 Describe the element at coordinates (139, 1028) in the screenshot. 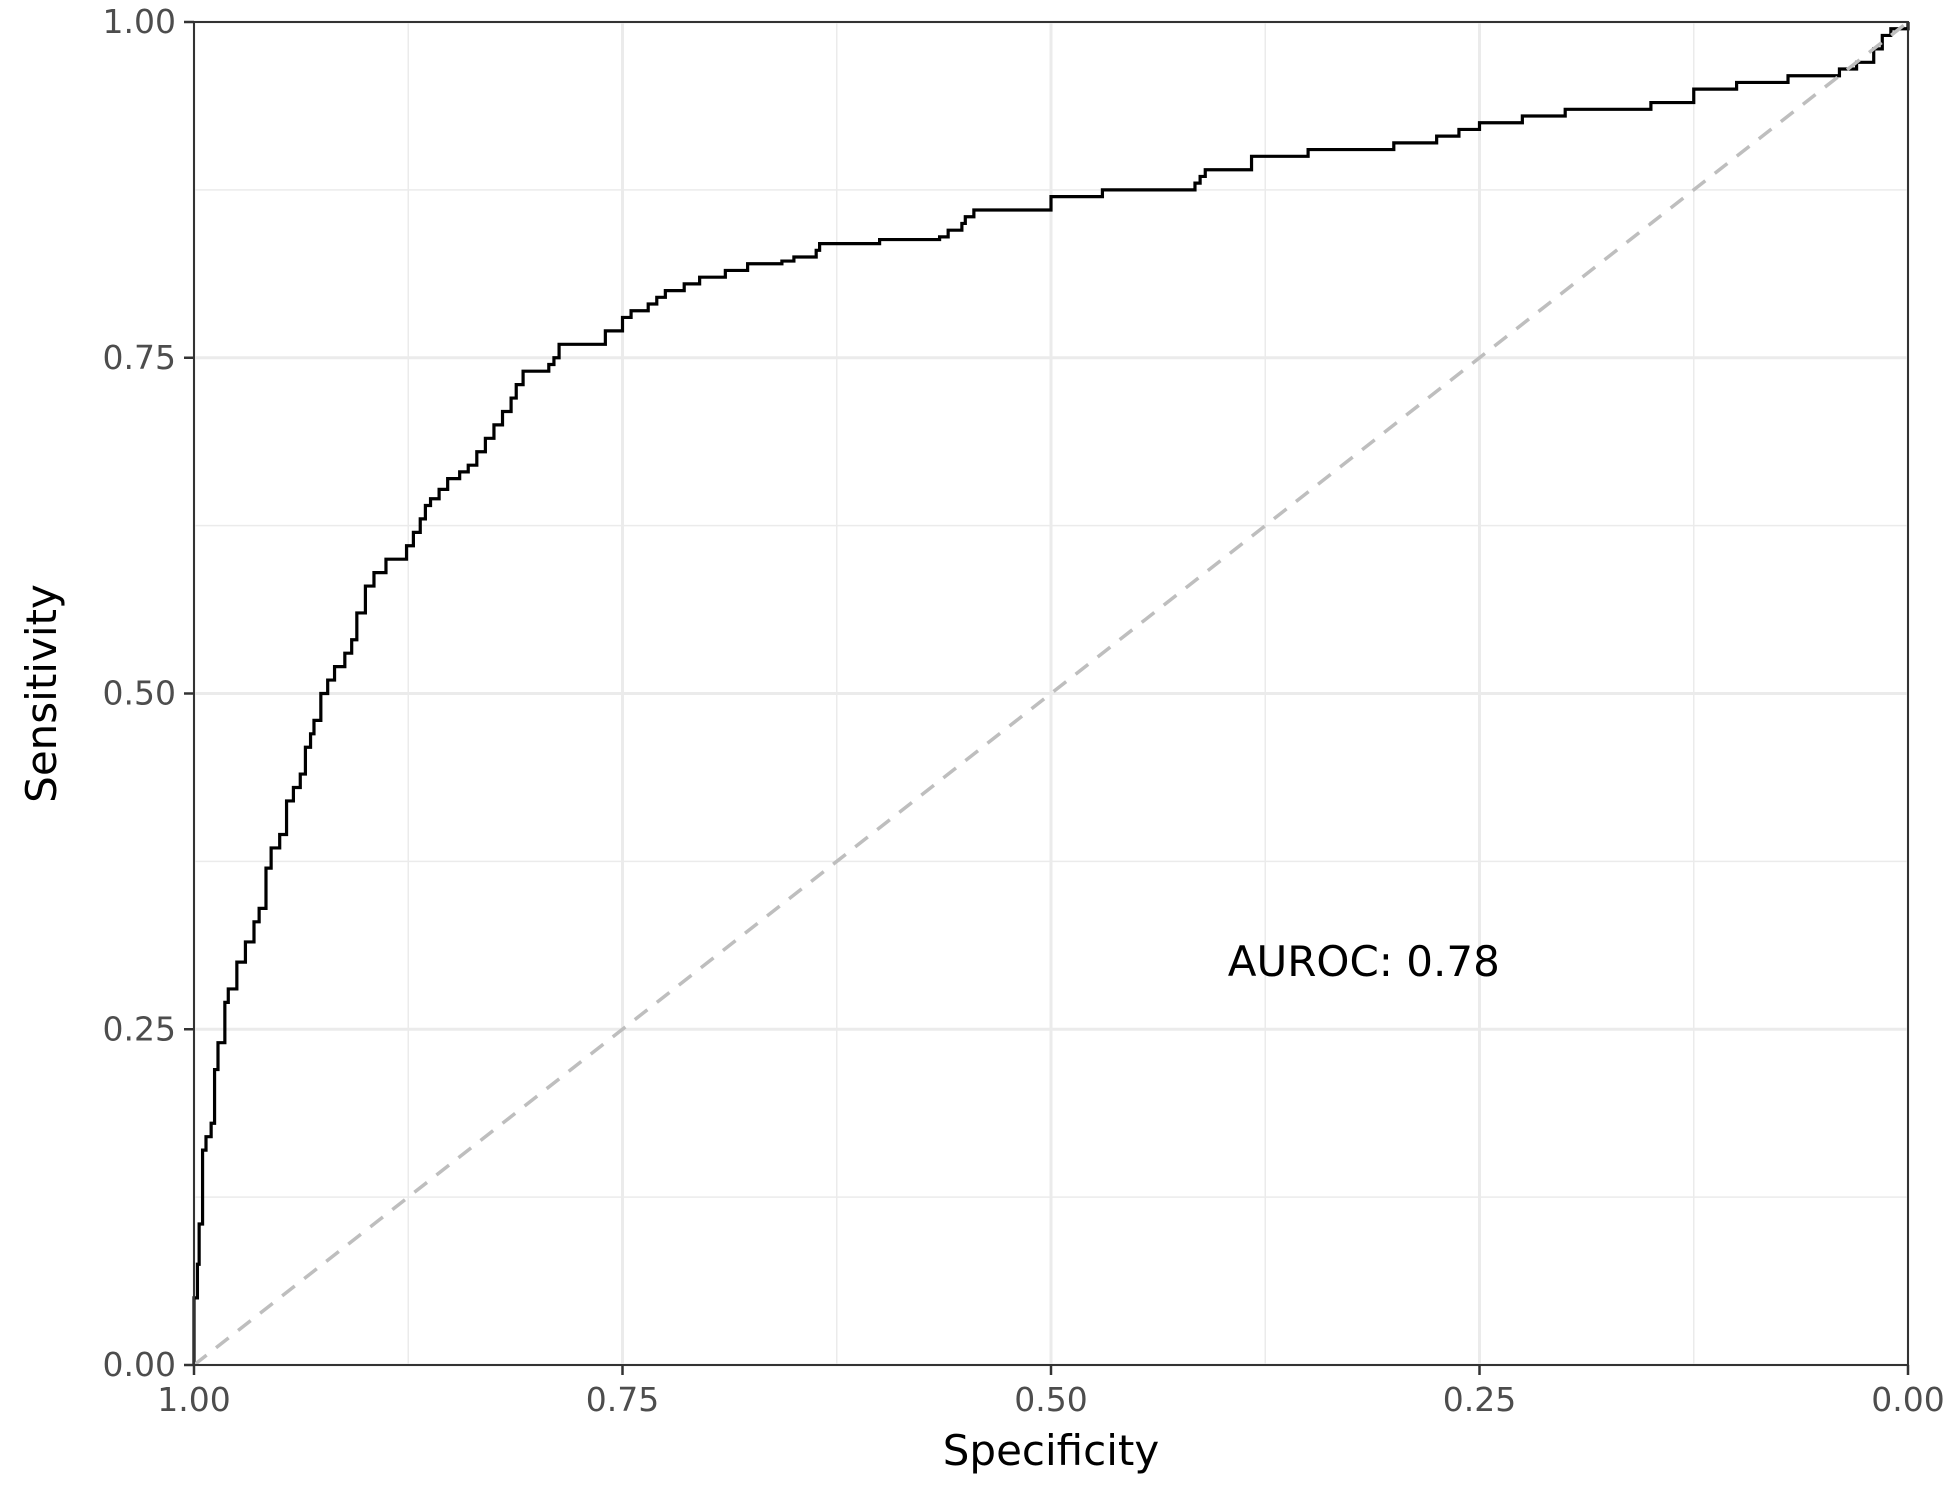

I see `y-tick-label: 0.25` at that location.